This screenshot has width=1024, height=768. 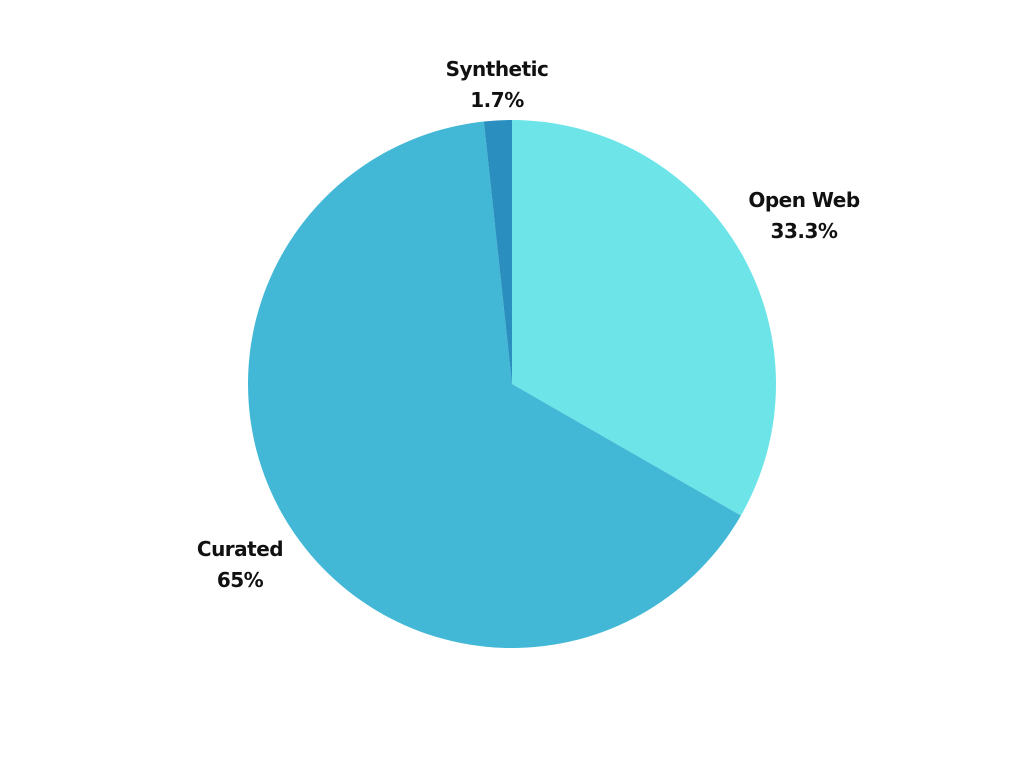 I want to click on slice-value-label: 1.7%, so click(x=497, y=100).